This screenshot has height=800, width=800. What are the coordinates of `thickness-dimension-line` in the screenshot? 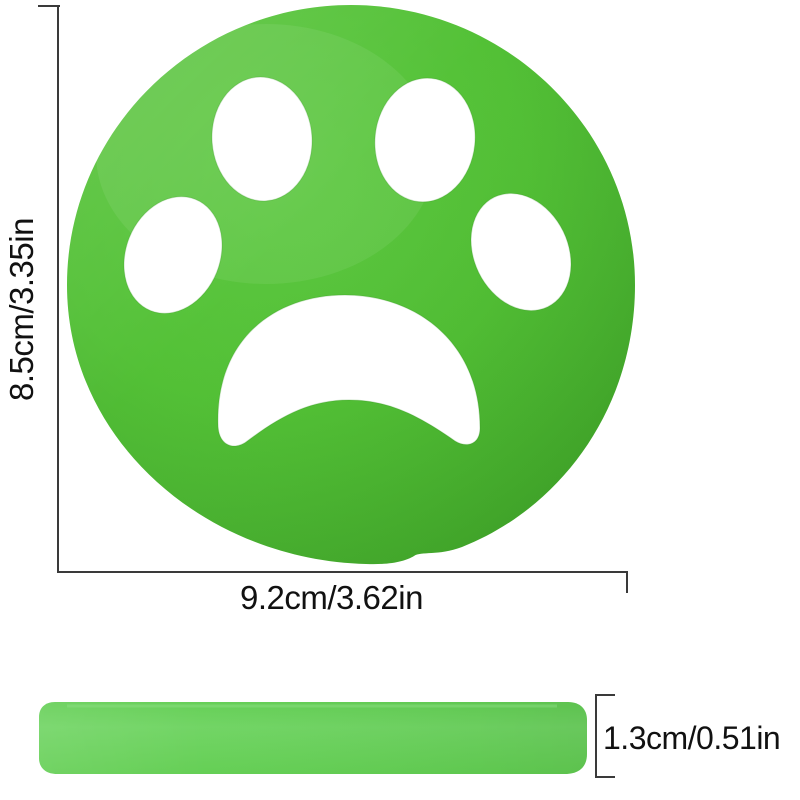 It's located at (596, 736).